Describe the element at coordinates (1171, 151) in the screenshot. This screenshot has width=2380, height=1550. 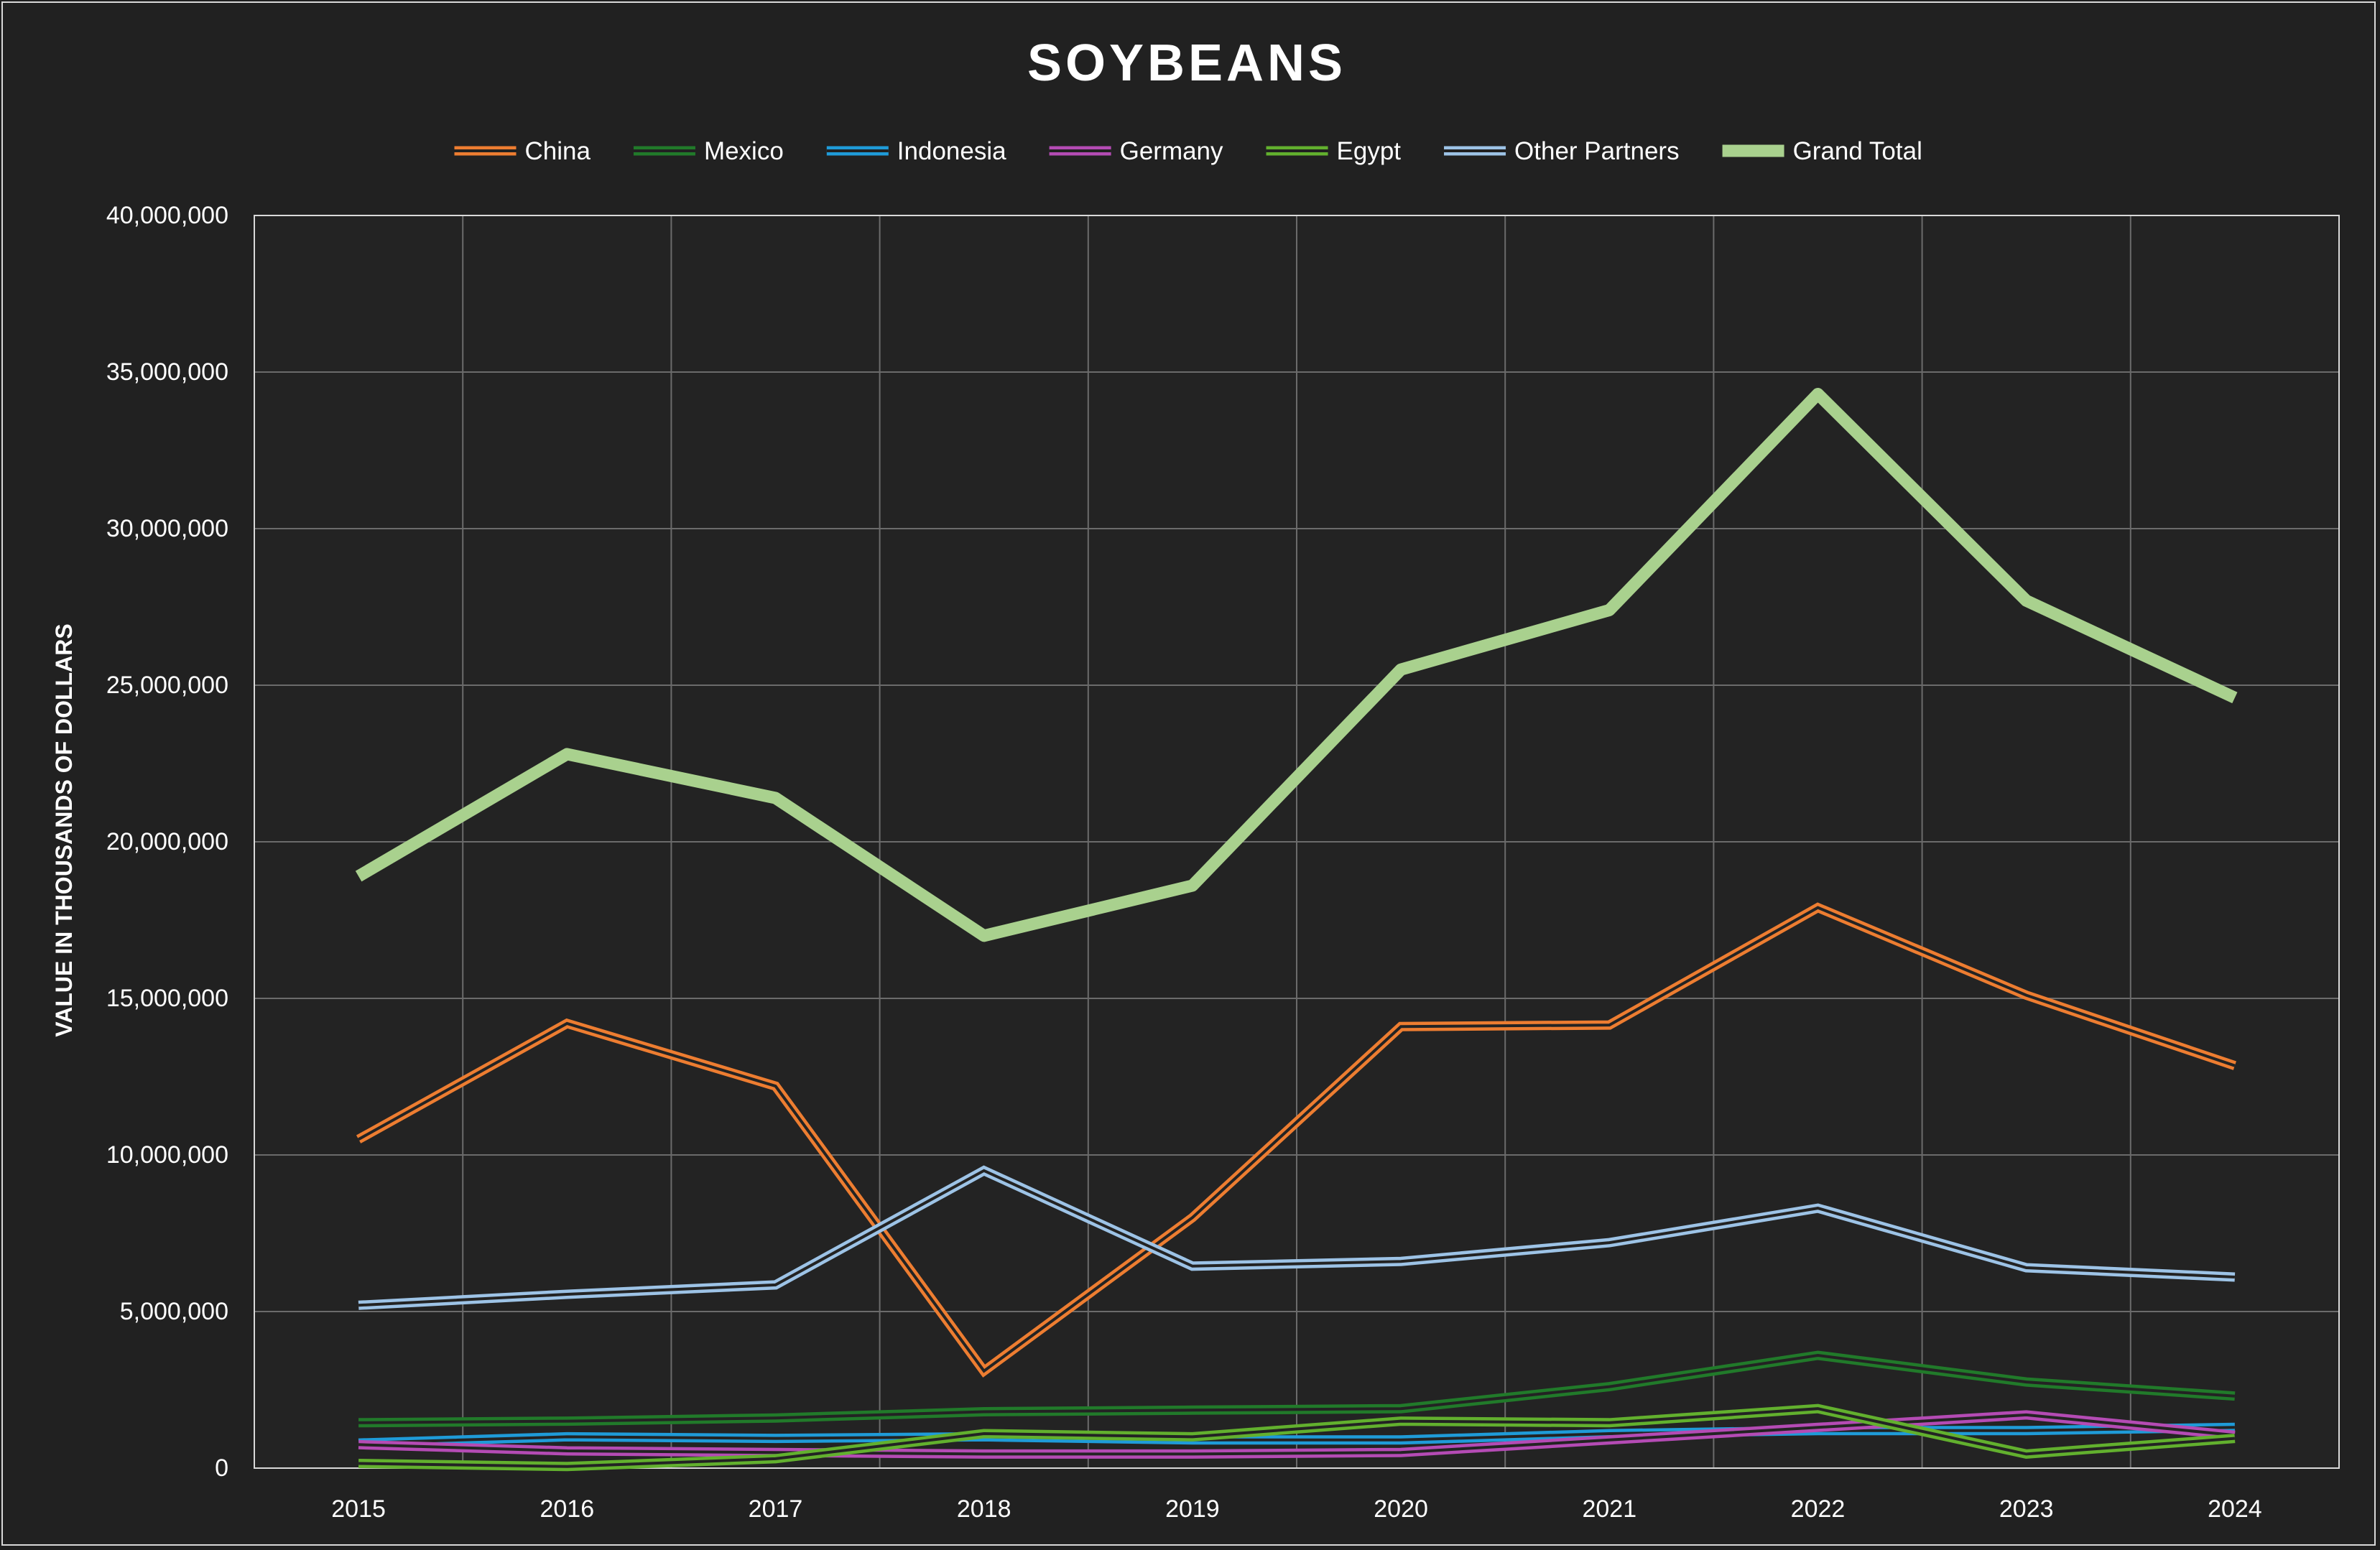
I see `legend-label: Germany` at that location.